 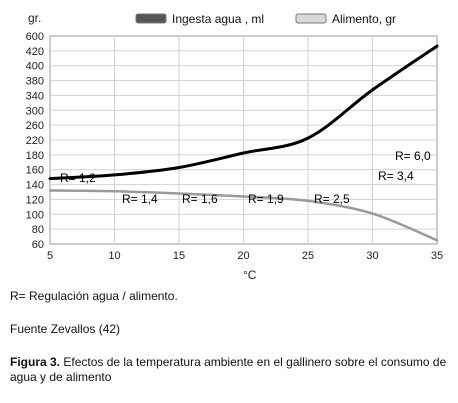 I want to click on x-tick-label: 20, so click(x=243, y=256).